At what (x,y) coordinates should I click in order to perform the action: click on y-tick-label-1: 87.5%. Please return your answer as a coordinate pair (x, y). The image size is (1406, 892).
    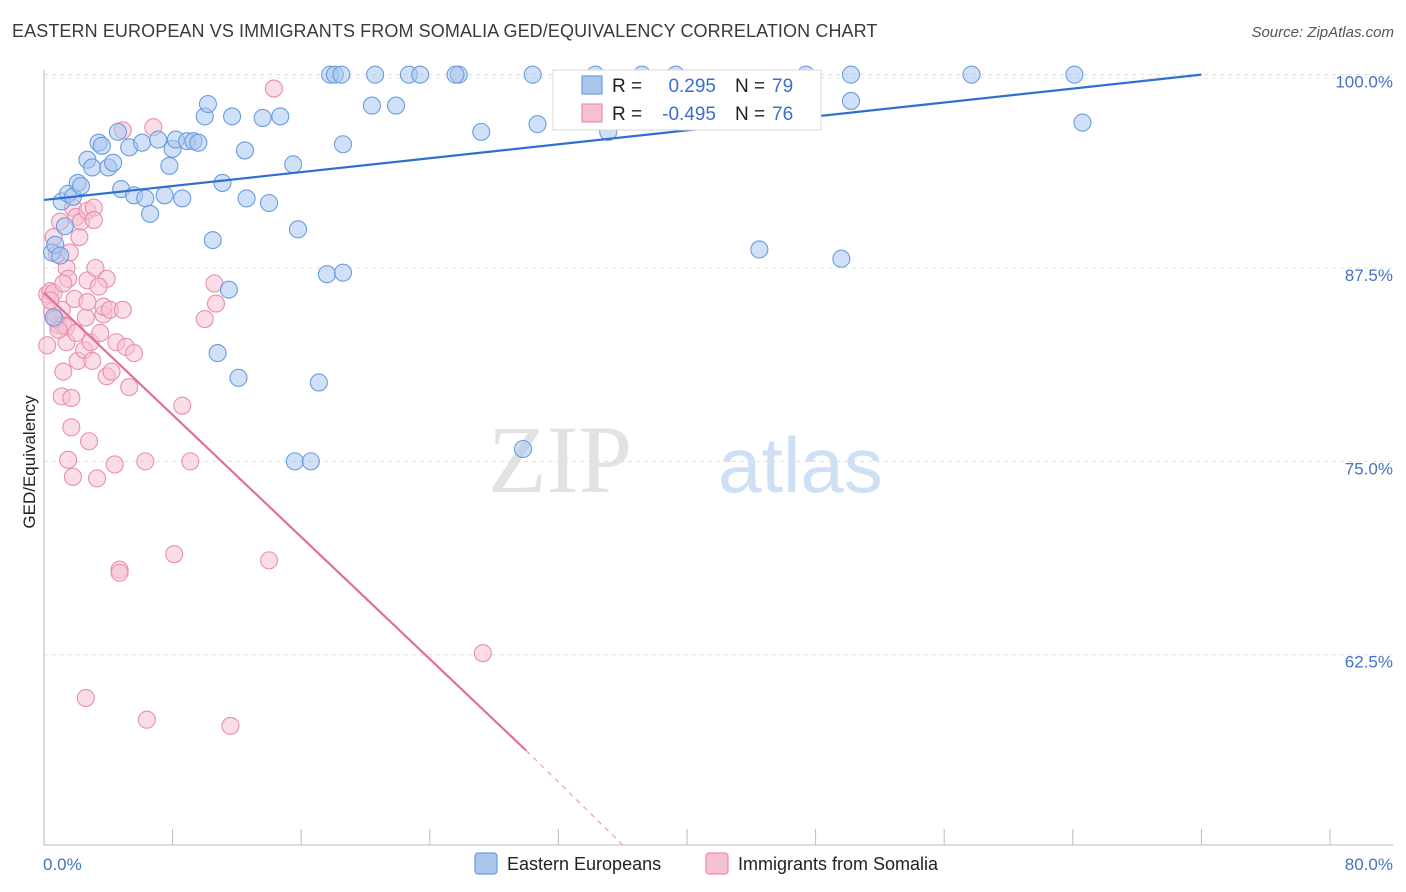
    Looking at the image, I should click on (1369, 275).